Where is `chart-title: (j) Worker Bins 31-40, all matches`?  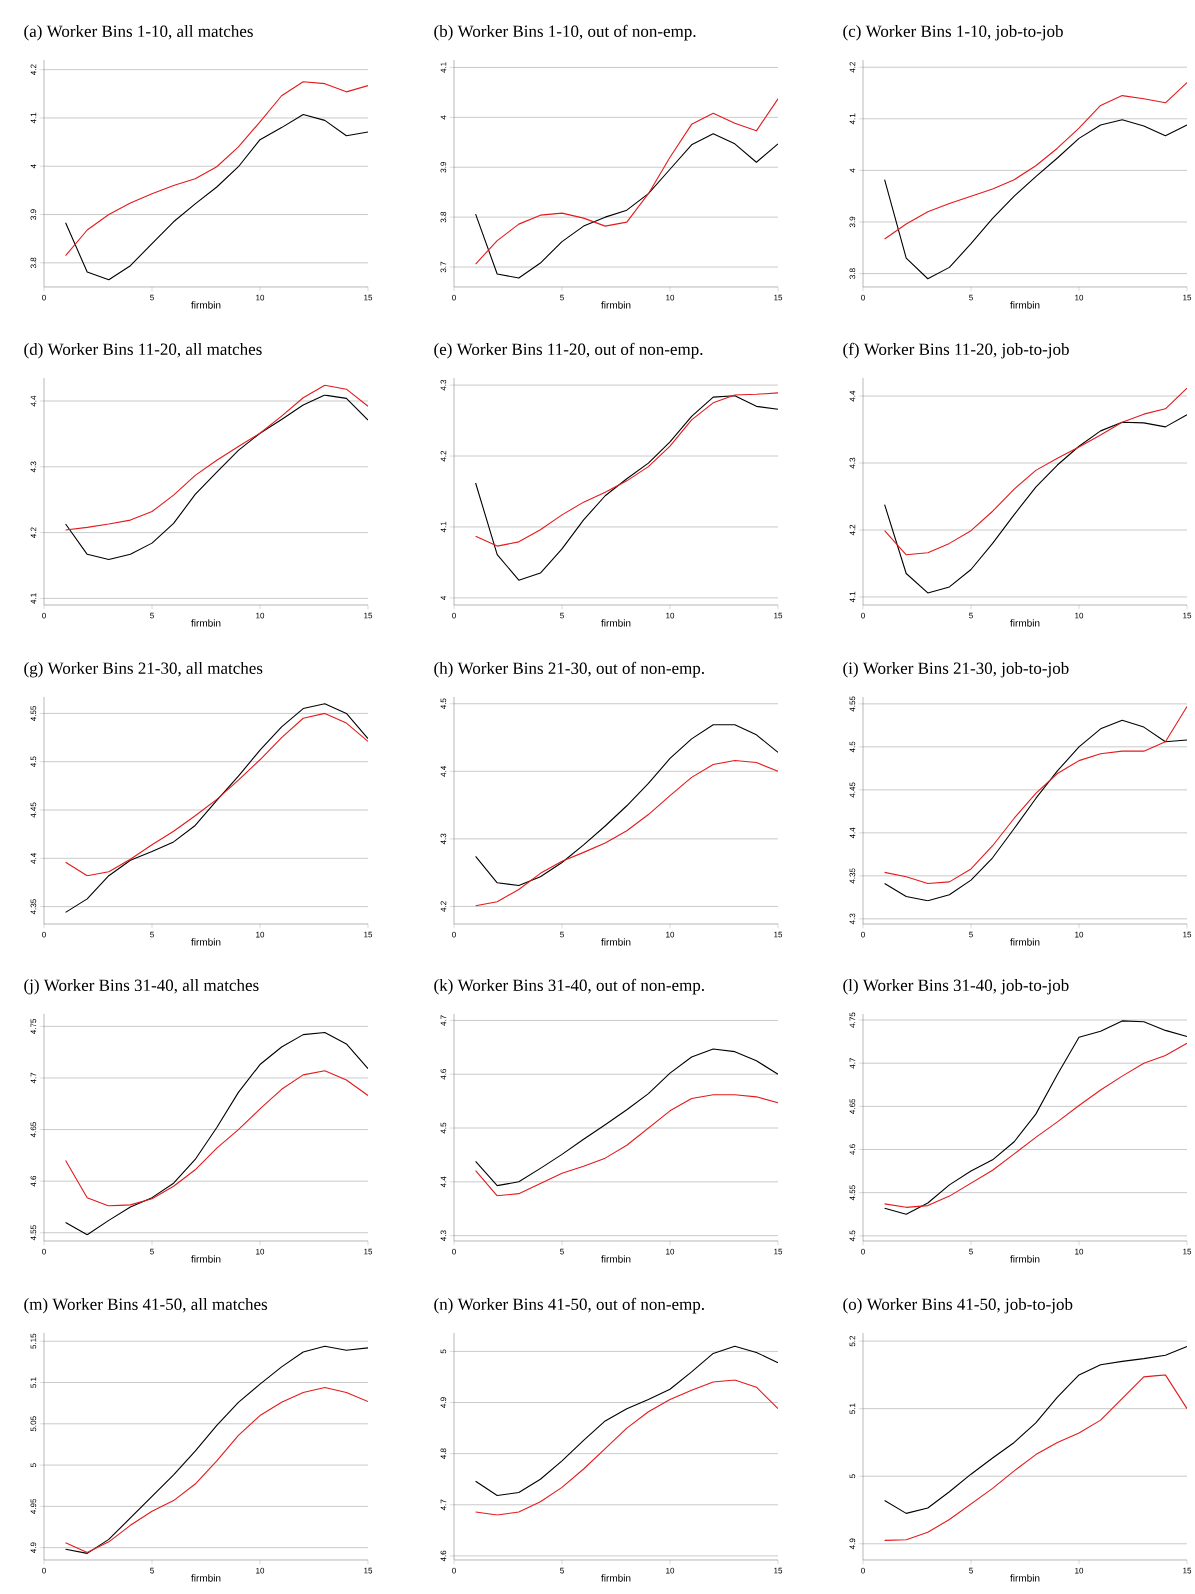
chart-title: (j) Worker Bins 31-40, all matches is located at coordinates (141, 987).